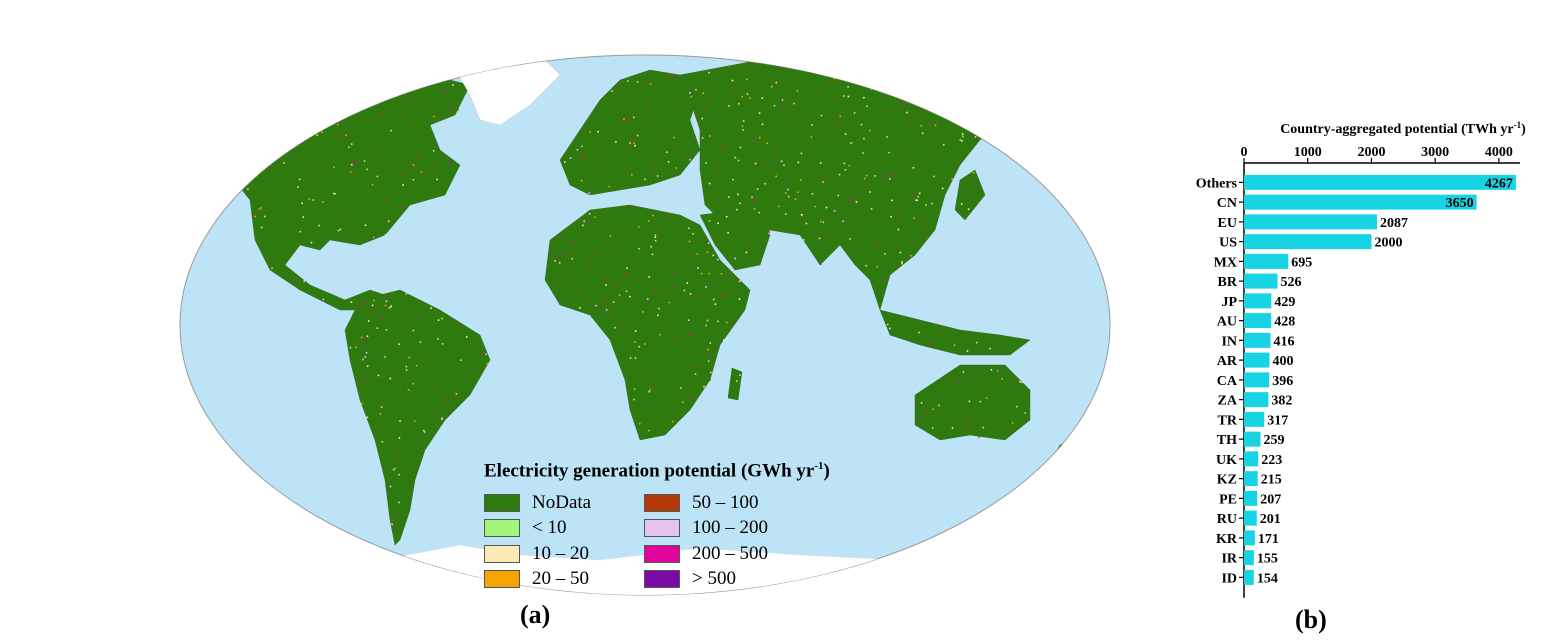  What do you see at coordinates (564, 554) in the screenshot?
I see `legend-item: 10 – 20` at bounding box center [564, 554].